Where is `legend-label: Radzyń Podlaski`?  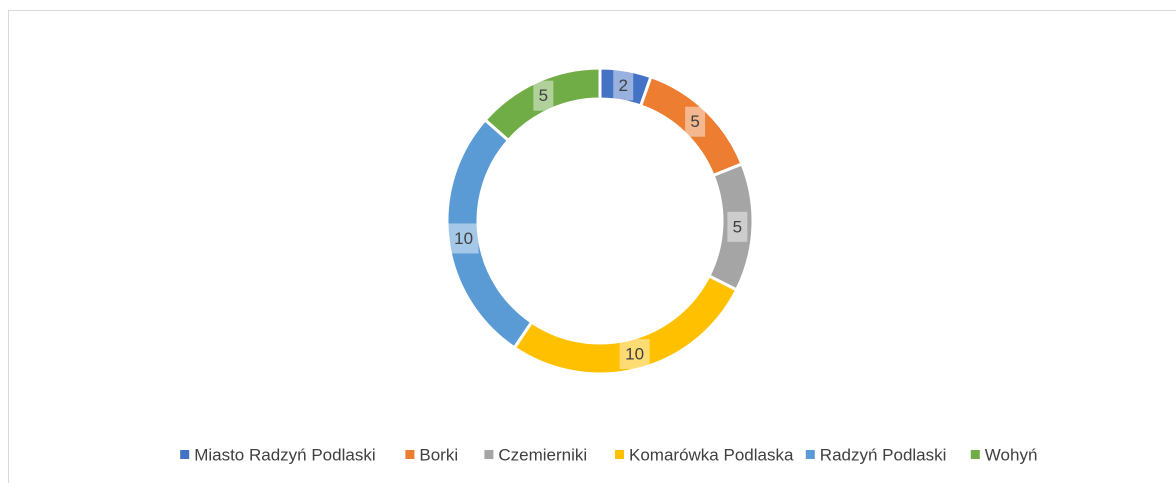 legend-label: Radzyń Podlaski is located at coordinates (883, 454).